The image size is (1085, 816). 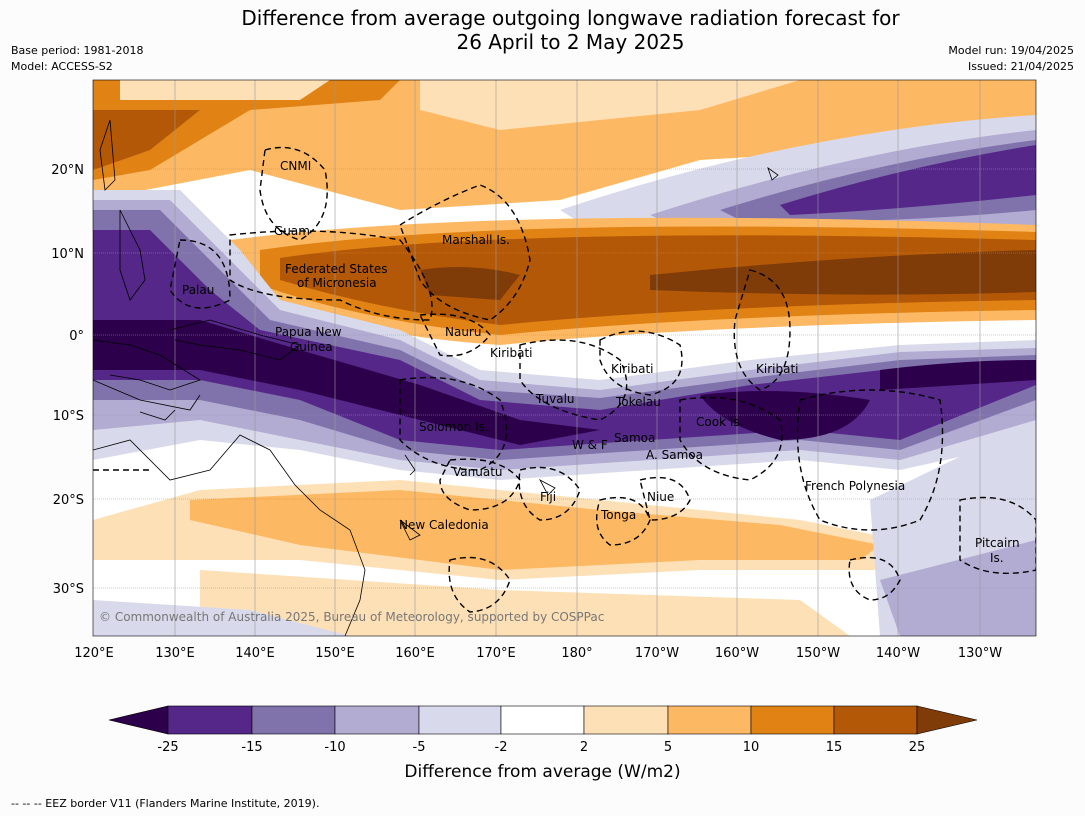 What do you see at coordinates (668, 747) in the screenshot?
I see `colorbar-tick: 5` at bounding box center [668, 747].